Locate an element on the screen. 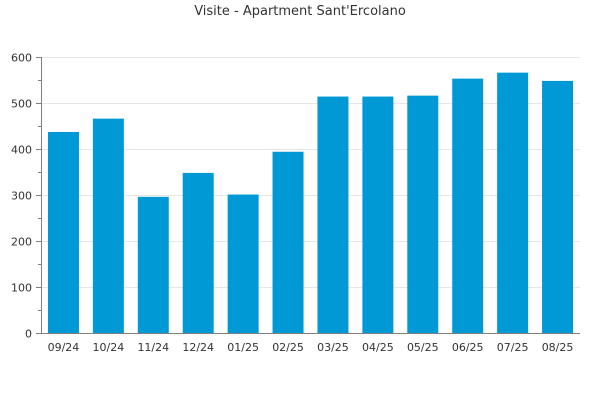 The image size is (600, 400). x-tick-label: 11/24 is located at coordinates (153, 347).